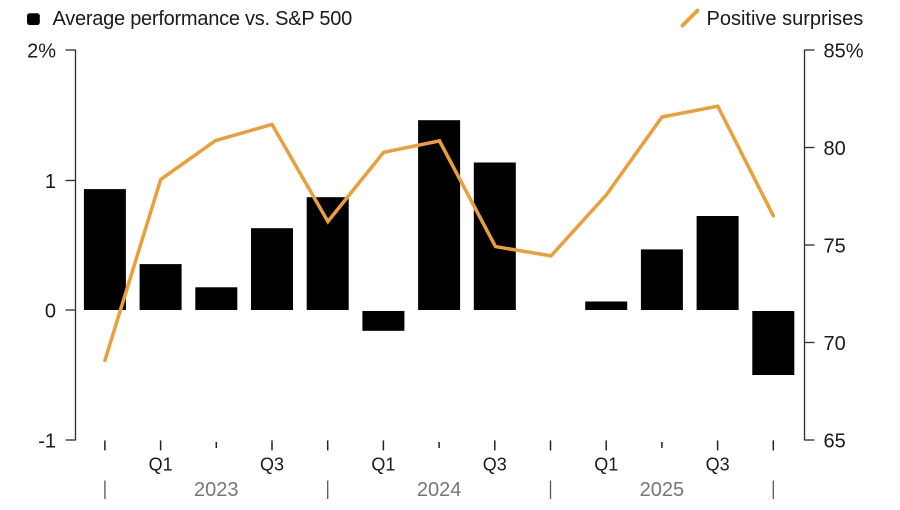 This screenshot has height=510, width=900. I want to click on svg-text: 80, so click(835, 149).